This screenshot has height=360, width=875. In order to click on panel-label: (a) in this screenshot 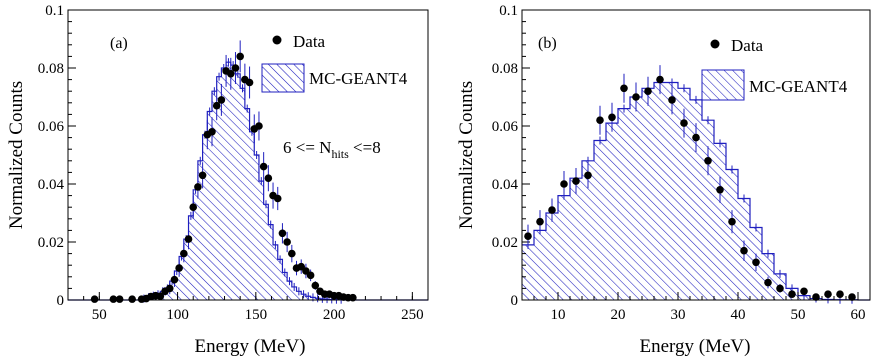, I will do `click(119, 43)`.